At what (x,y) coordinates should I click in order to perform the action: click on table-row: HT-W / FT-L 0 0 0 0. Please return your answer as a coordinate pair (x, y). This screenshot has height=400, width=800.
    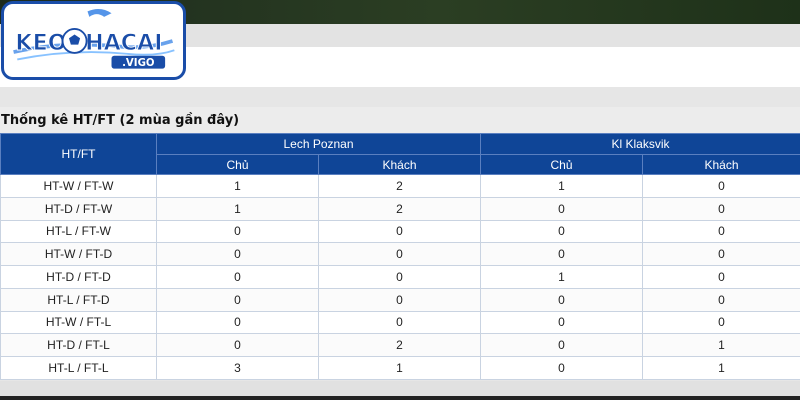
    Looking at the image, I should click on (400, 322).